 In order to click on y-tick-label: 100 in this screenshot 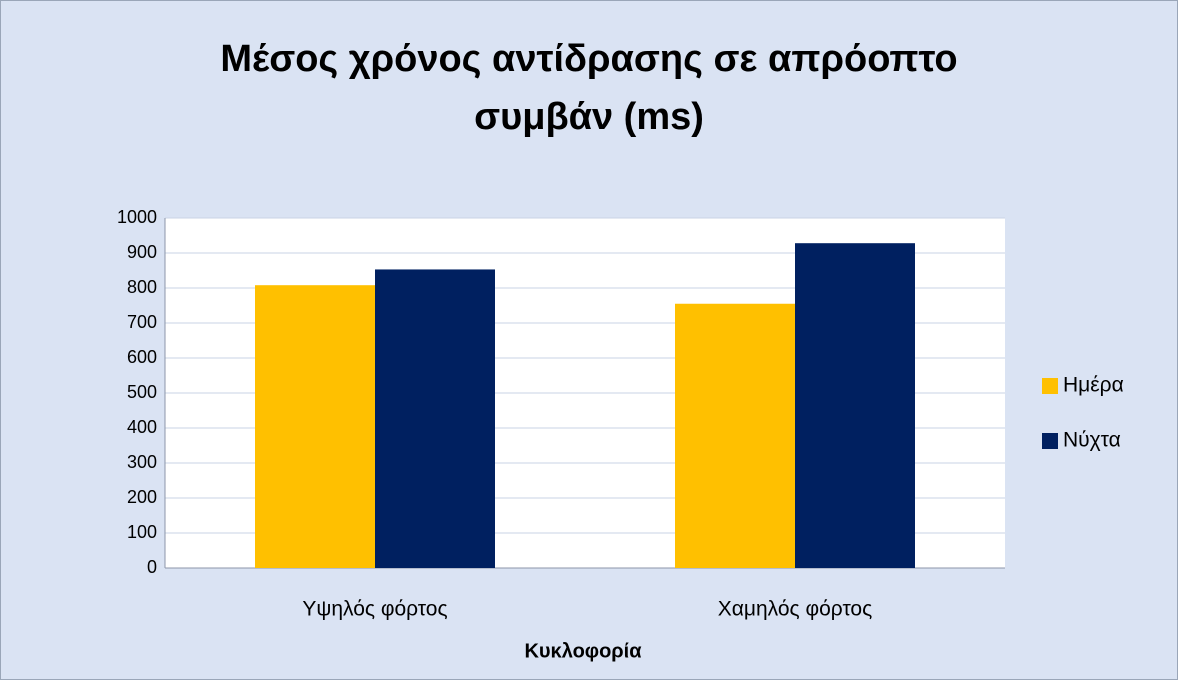, I will do `click(142, 532)`.